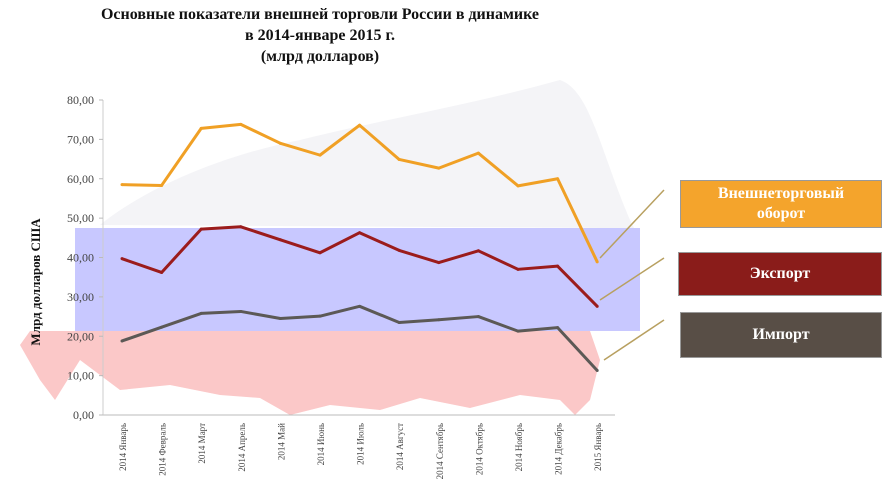 Image resolution: width=882 pixels, height=504 pixels. Describe the element at coordinates (400, 446) in the screenshot. I see `x-tick-label: 2014 Август` at that location.